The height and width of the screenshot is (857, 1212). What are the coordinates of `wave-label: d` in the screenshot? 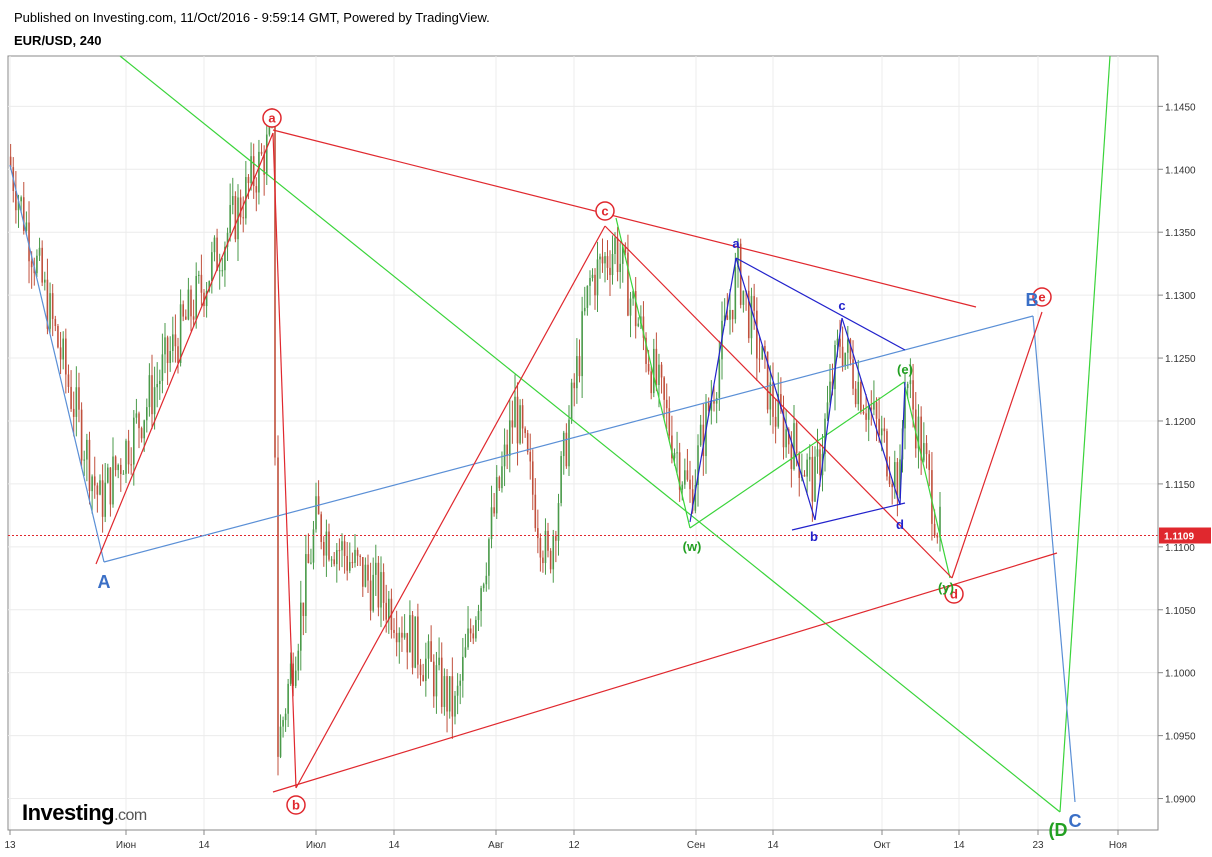 It's located at (900, 524).